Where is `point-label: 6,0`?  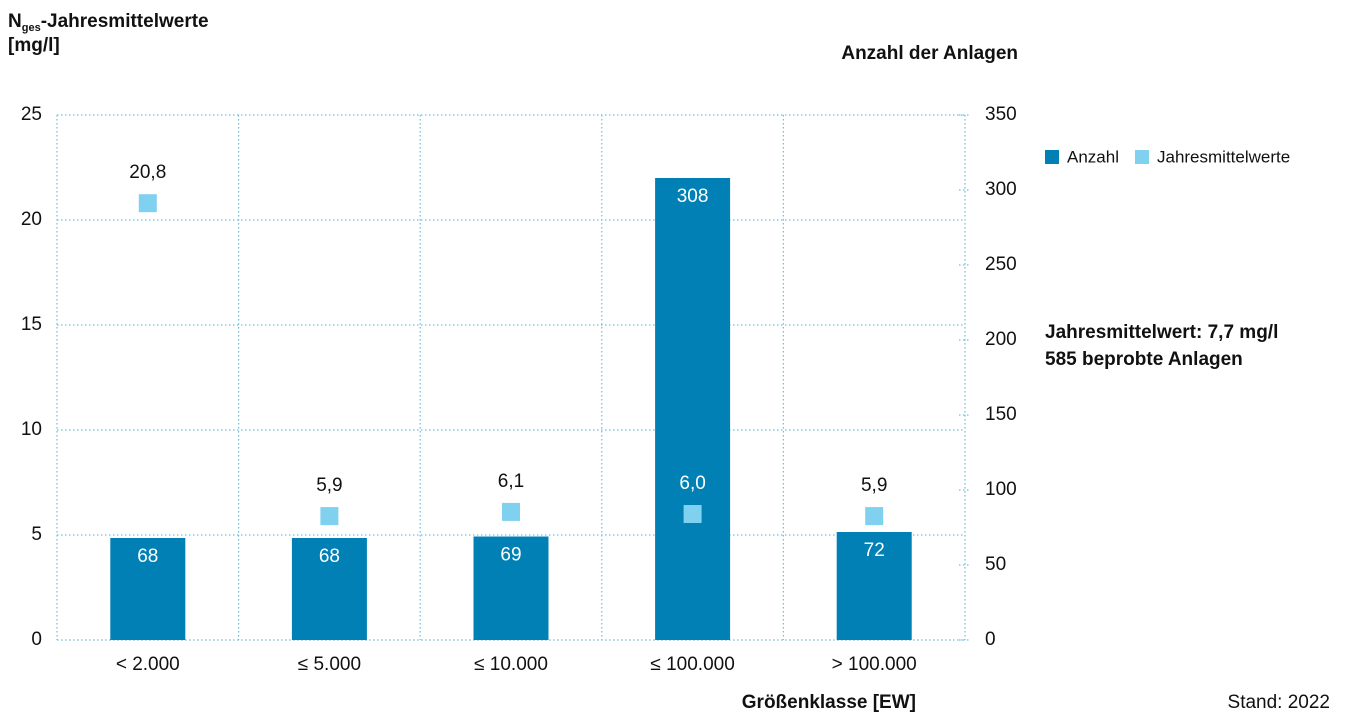 point-label: 6,0 is located at coordinates (692, 483).